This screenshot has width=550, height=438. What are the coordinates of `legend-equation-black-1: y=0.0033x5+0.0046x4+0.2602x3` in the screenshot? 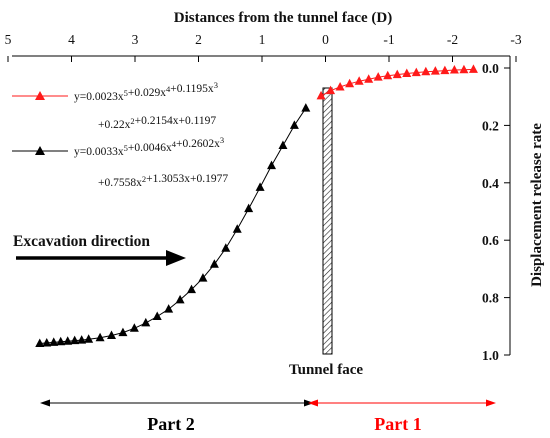 It's located at (149, 146).